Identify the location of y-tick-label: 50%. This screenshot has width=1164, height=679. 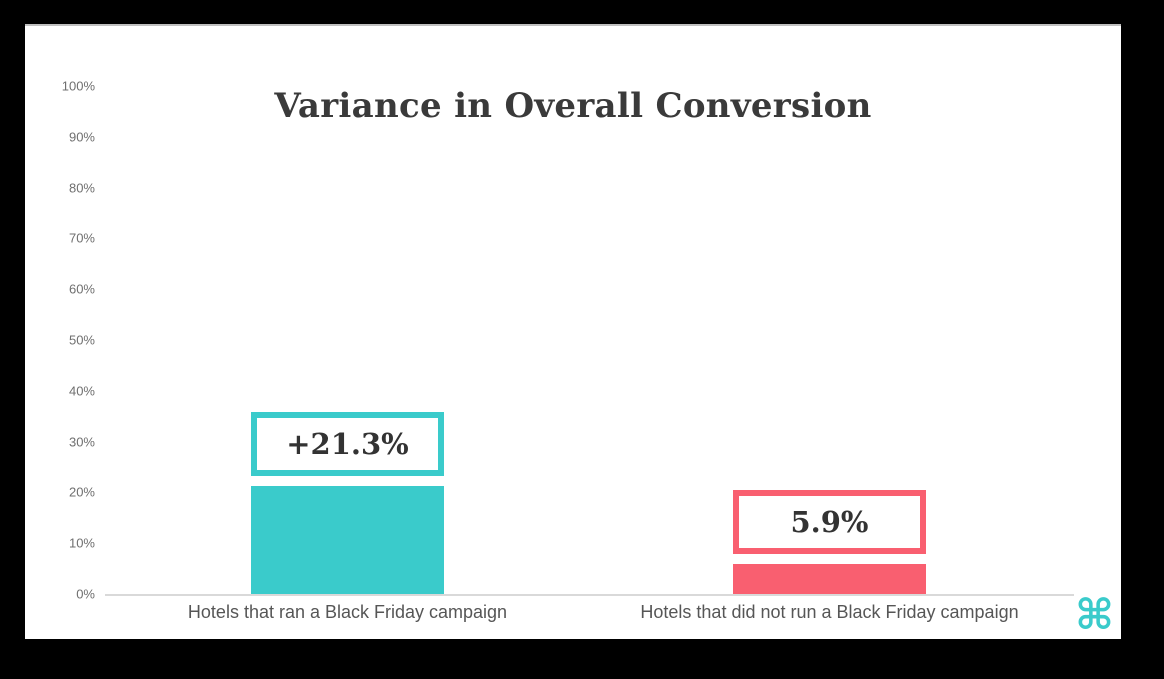
(81, 340).